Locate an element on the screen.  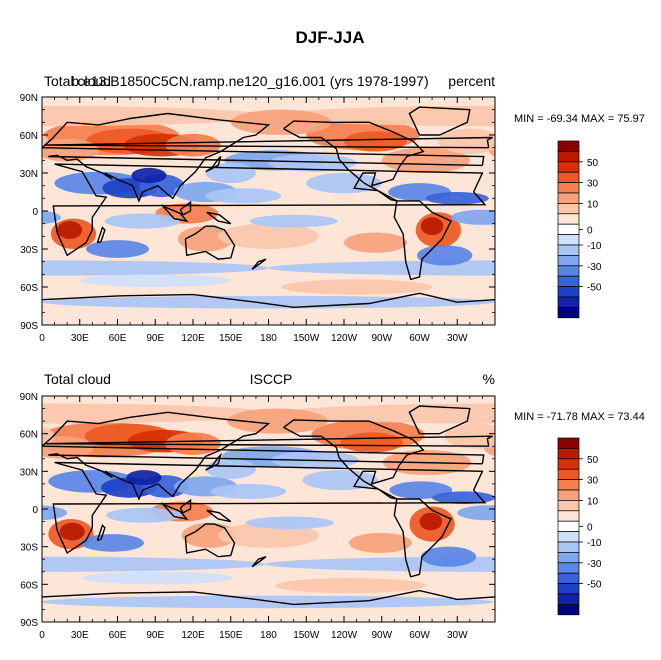
panel-left-label: Total cloud is located at coordinates (77, 379).